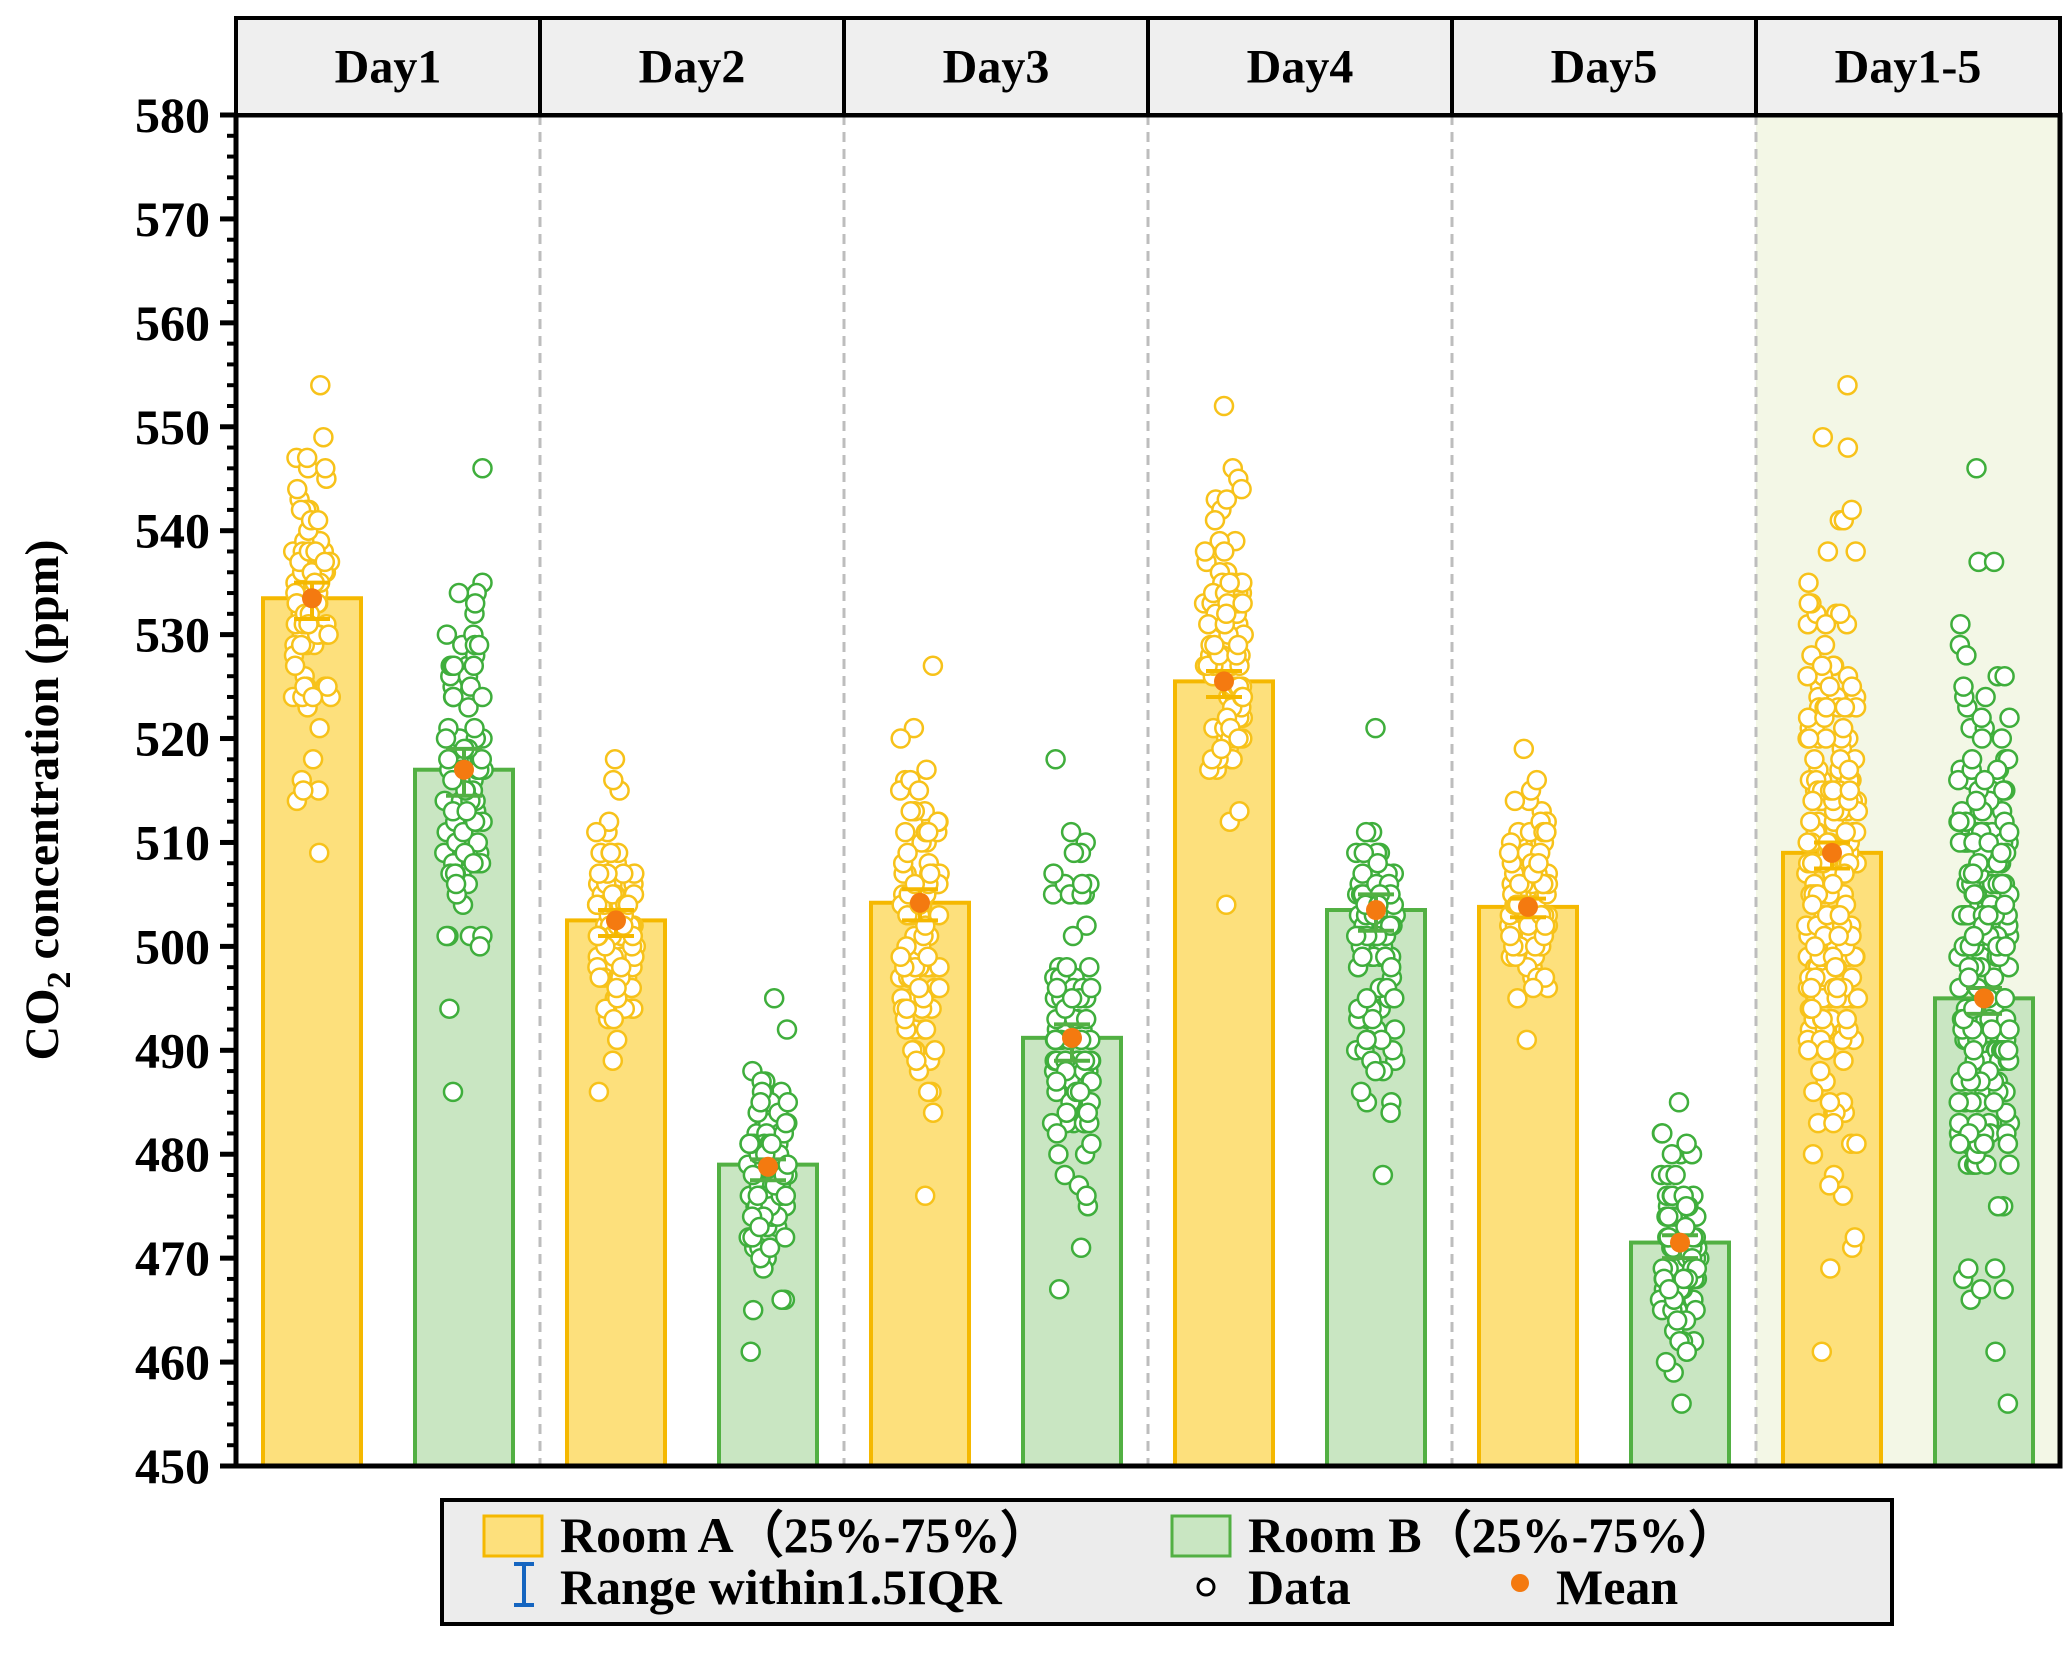 This screenshot has height=1675, width=2071. What do you see at coordinates (1300, 67) in the screenshot?
I see `facet-label: Day4` at bounding box center [1300, 67].